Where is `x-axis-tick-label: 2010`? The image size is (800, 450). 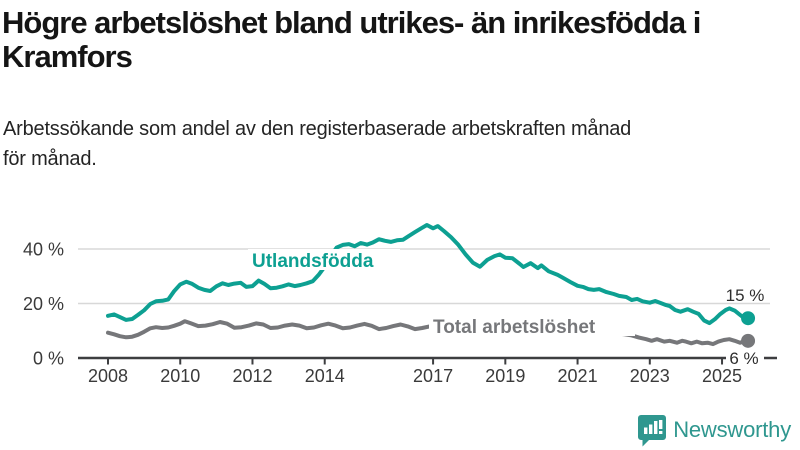 x-axis-tick-label: 2010 is located at coordinates (180, 376).